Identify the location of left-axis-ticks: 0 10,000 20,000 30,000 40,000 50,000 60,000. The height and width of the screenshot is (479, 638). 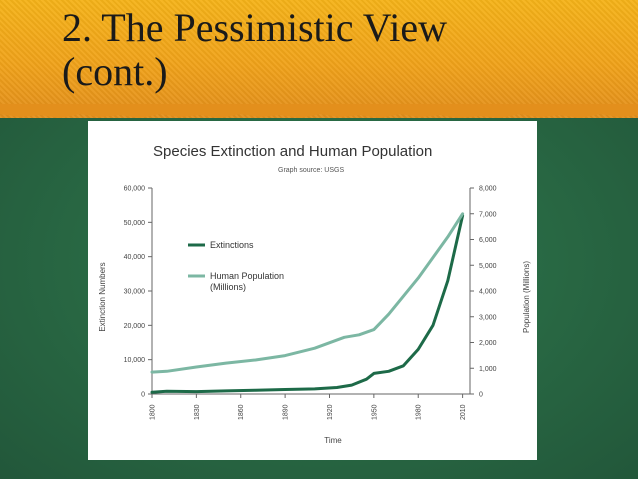
(138, 292).